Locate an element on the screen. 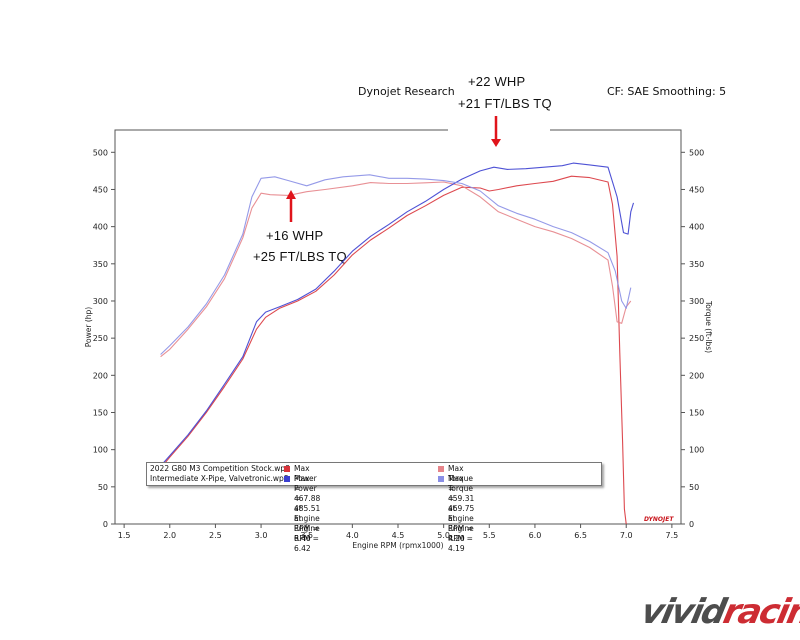 This screenshot has width=800, height=640. x-tick-label: 1.5 is located at coordinates (124, 535).